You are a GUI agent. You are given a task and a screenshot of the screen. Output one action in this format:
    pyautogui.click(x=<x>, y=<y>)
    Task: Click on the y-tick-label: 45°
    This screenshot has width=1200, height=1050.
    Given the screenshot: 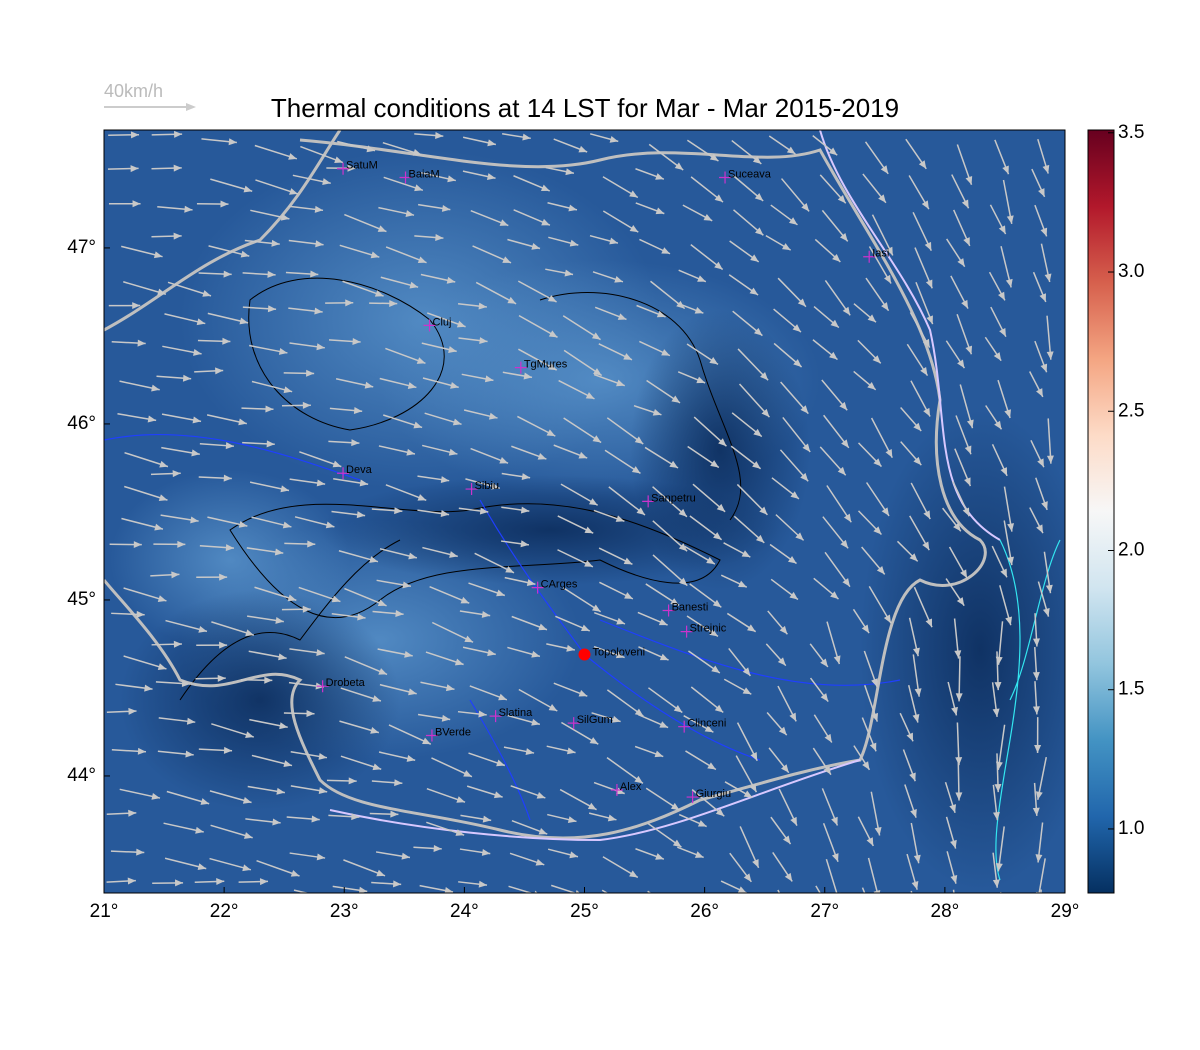 What is the action you would take?
    pyautogui.click(x=81, y=599)
    